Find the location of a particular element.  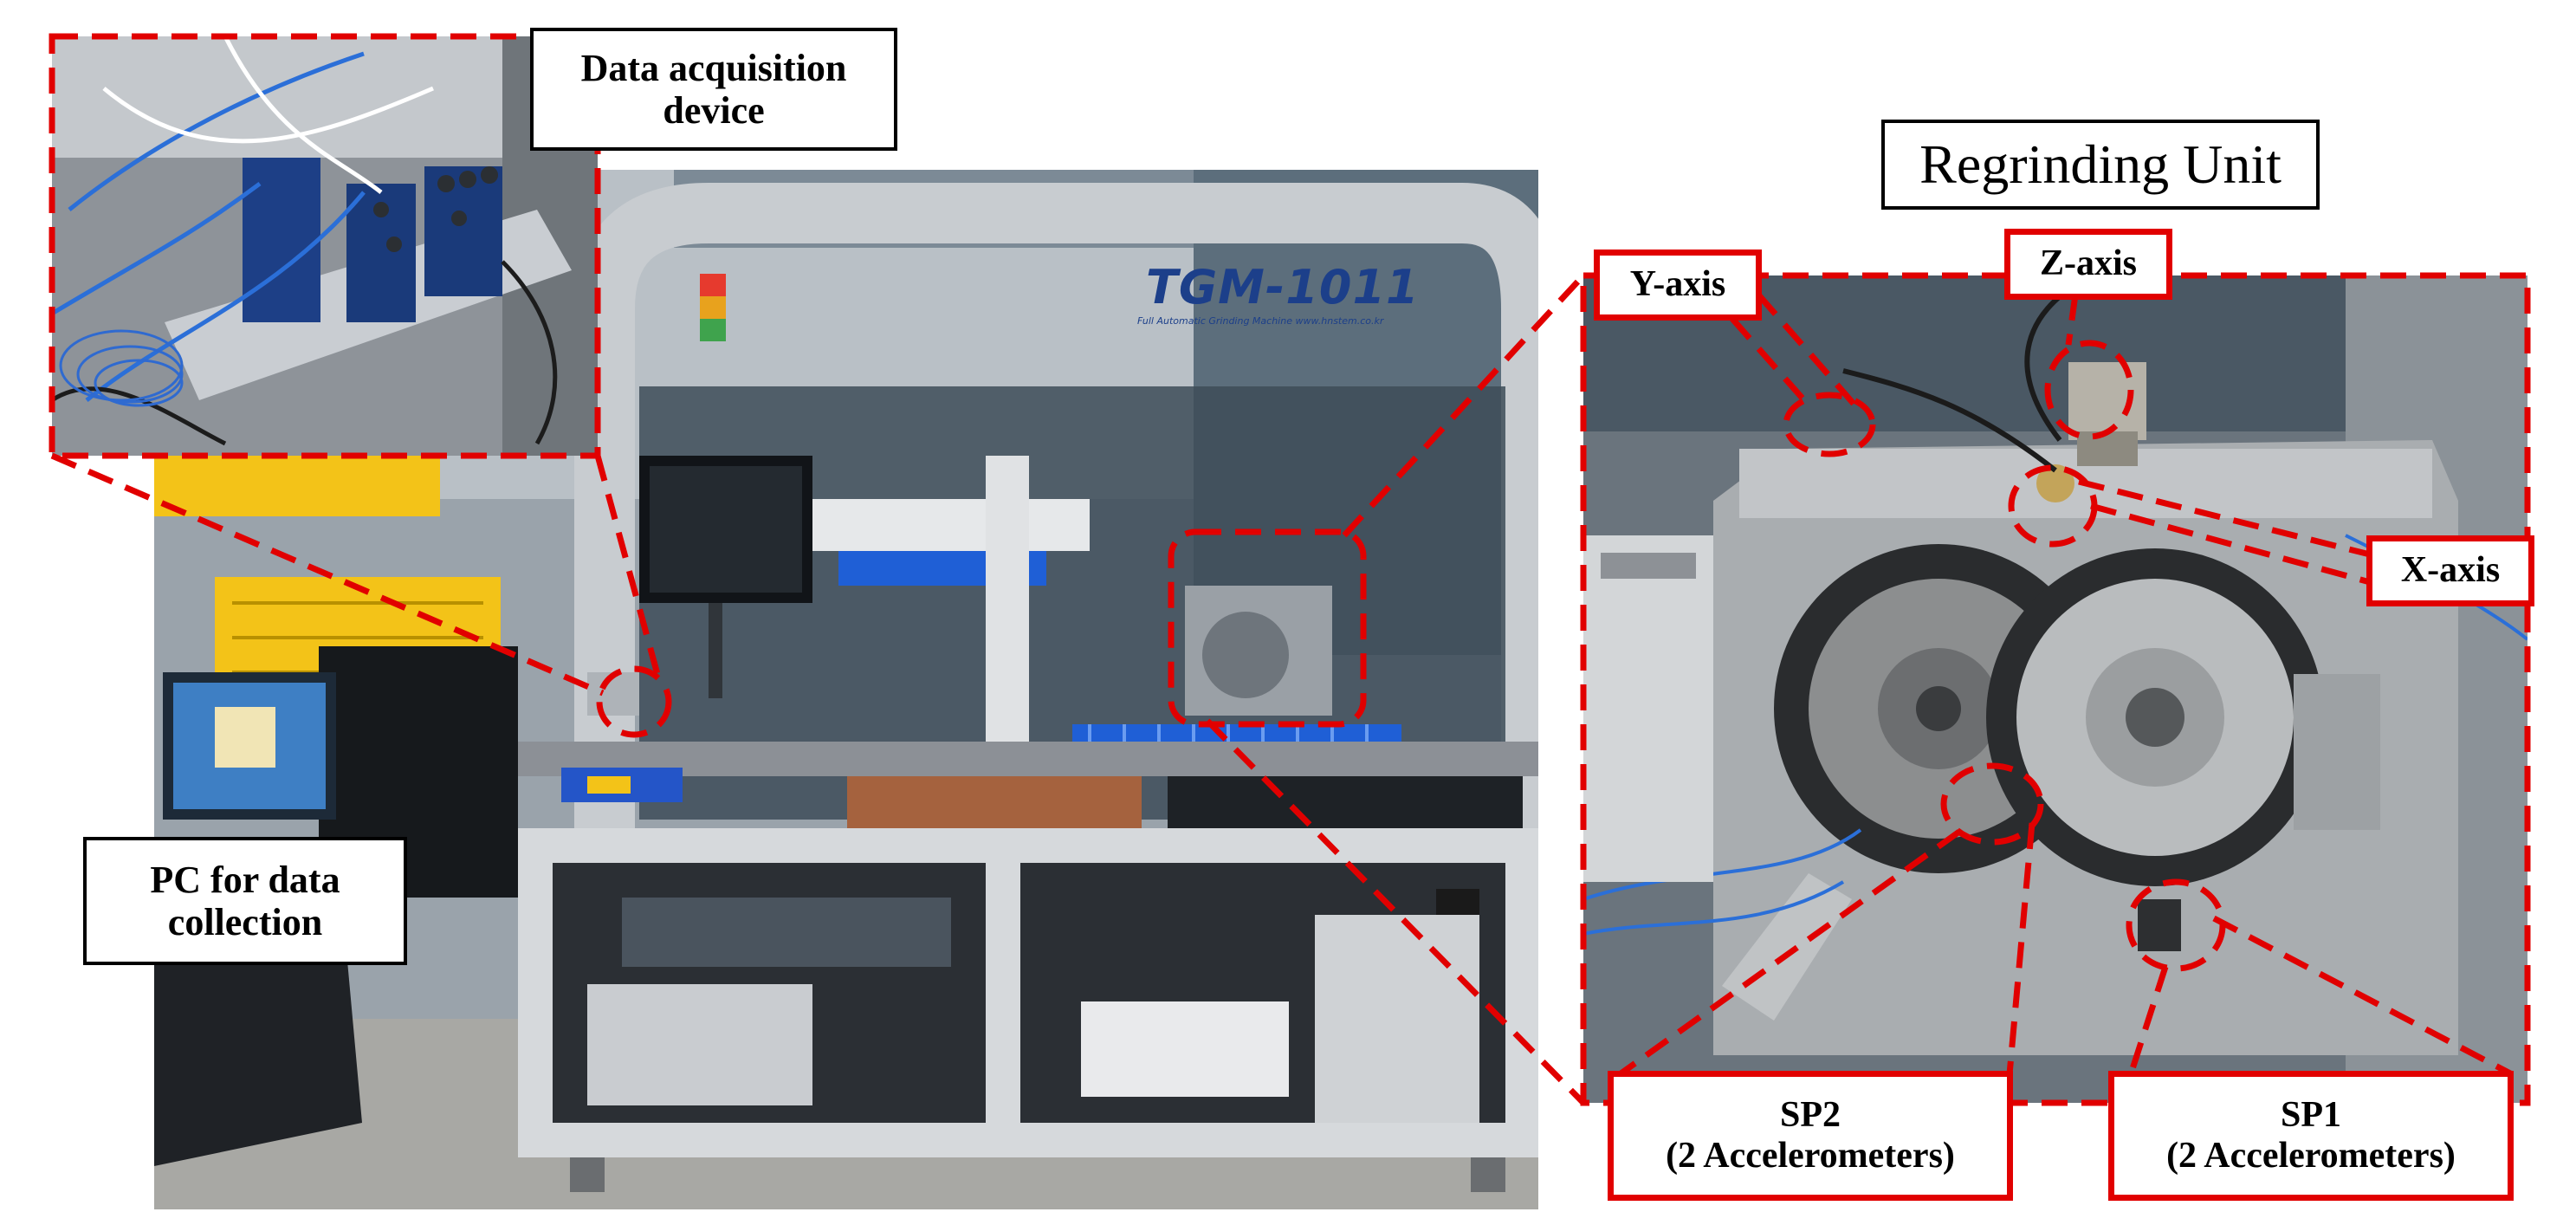

daq-photo is located at coordinates (325, 246).